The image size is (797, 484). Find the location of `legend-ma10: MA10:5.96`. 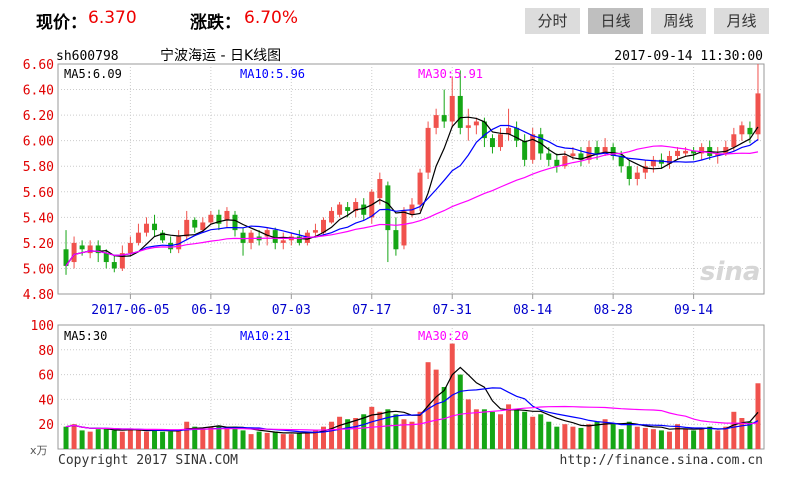

legend-ma10: MA10:5.96 is located at coordinates (272, 74).